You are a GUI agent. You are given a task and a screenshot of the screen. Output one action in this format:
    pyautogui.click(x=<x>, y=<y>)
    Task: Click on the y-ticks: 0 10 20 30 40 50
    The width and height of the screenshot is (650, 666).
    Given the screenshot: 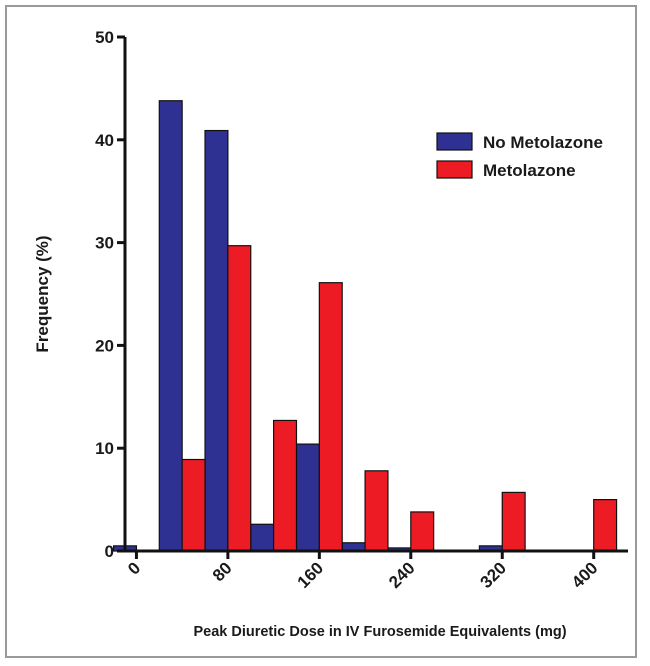 What is the action you would take?
    pyautogui.click(x=110, y=294)
    